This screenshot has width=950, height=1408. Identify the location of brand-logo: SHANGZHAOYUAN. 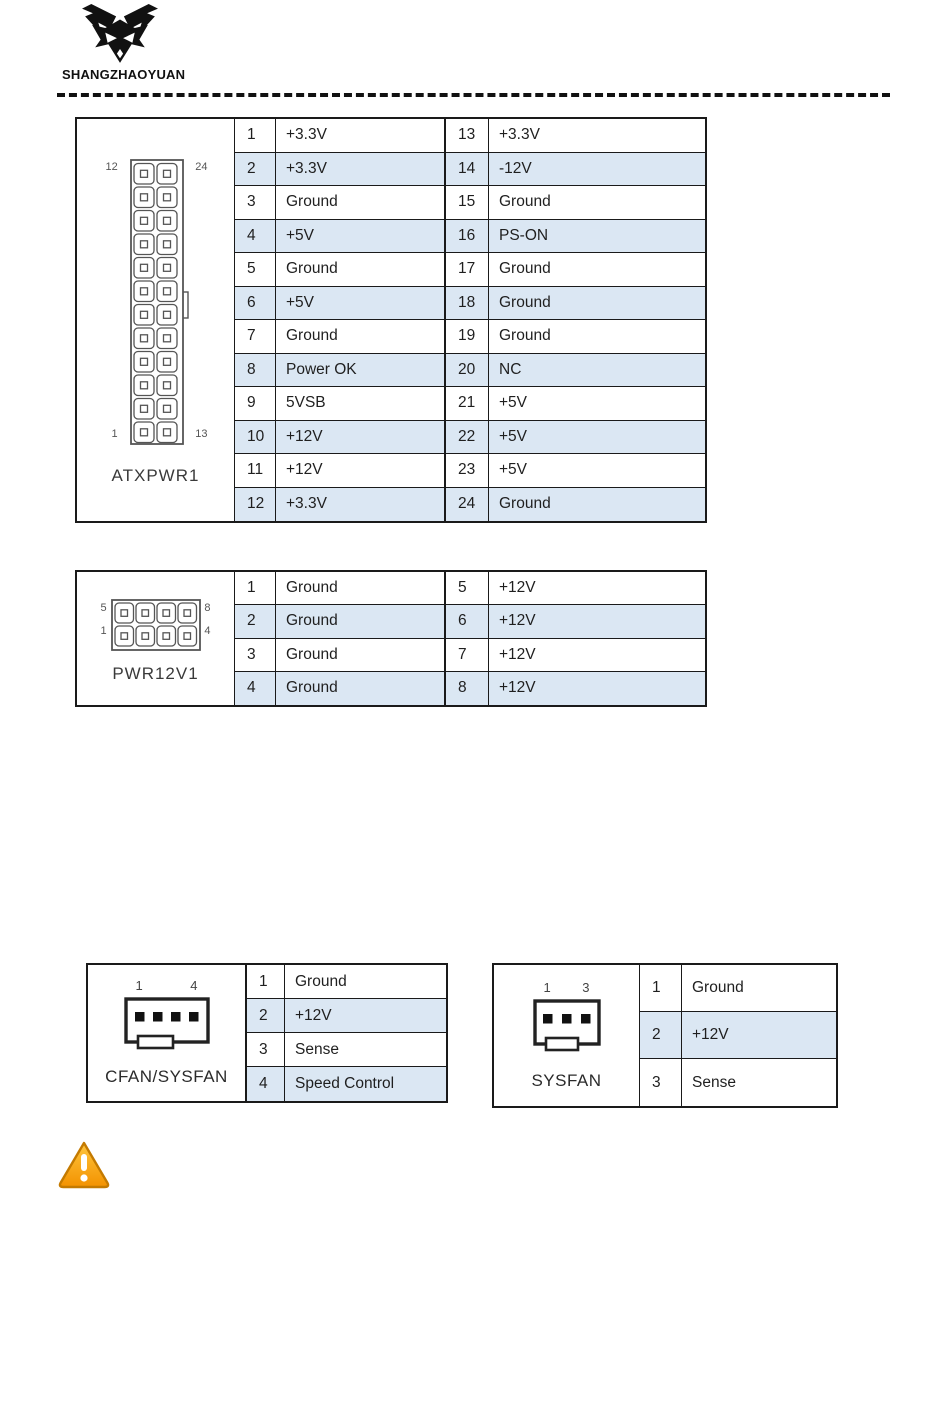
(124, 43).